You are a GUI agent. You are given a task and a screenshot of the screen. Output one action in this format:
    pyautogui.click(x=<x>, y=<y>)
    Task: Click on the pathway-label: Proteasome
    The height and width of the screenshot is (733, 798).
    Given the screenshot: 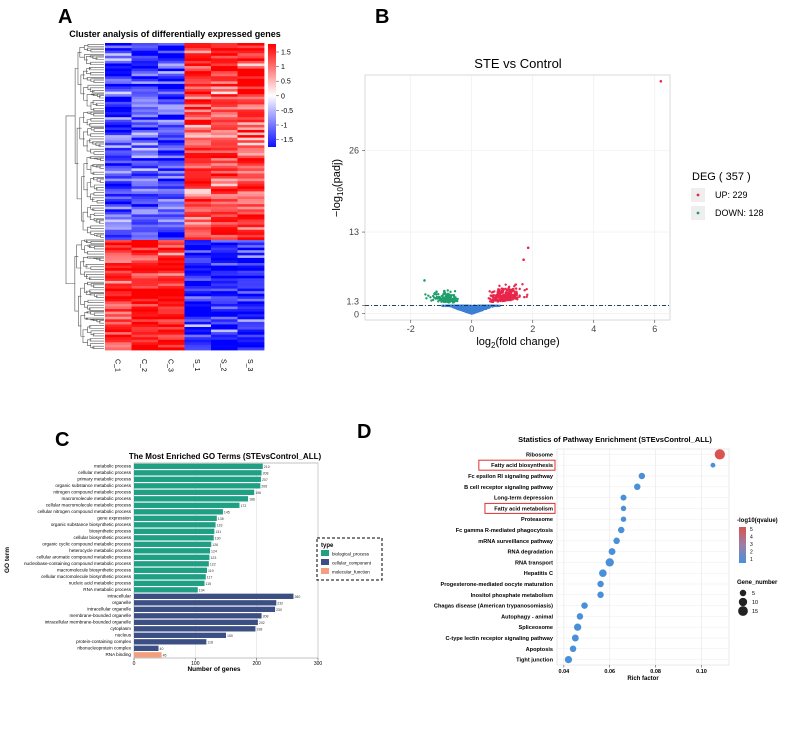 What is the action you would take?
    pyautogui.click(x=537, y=520)
    